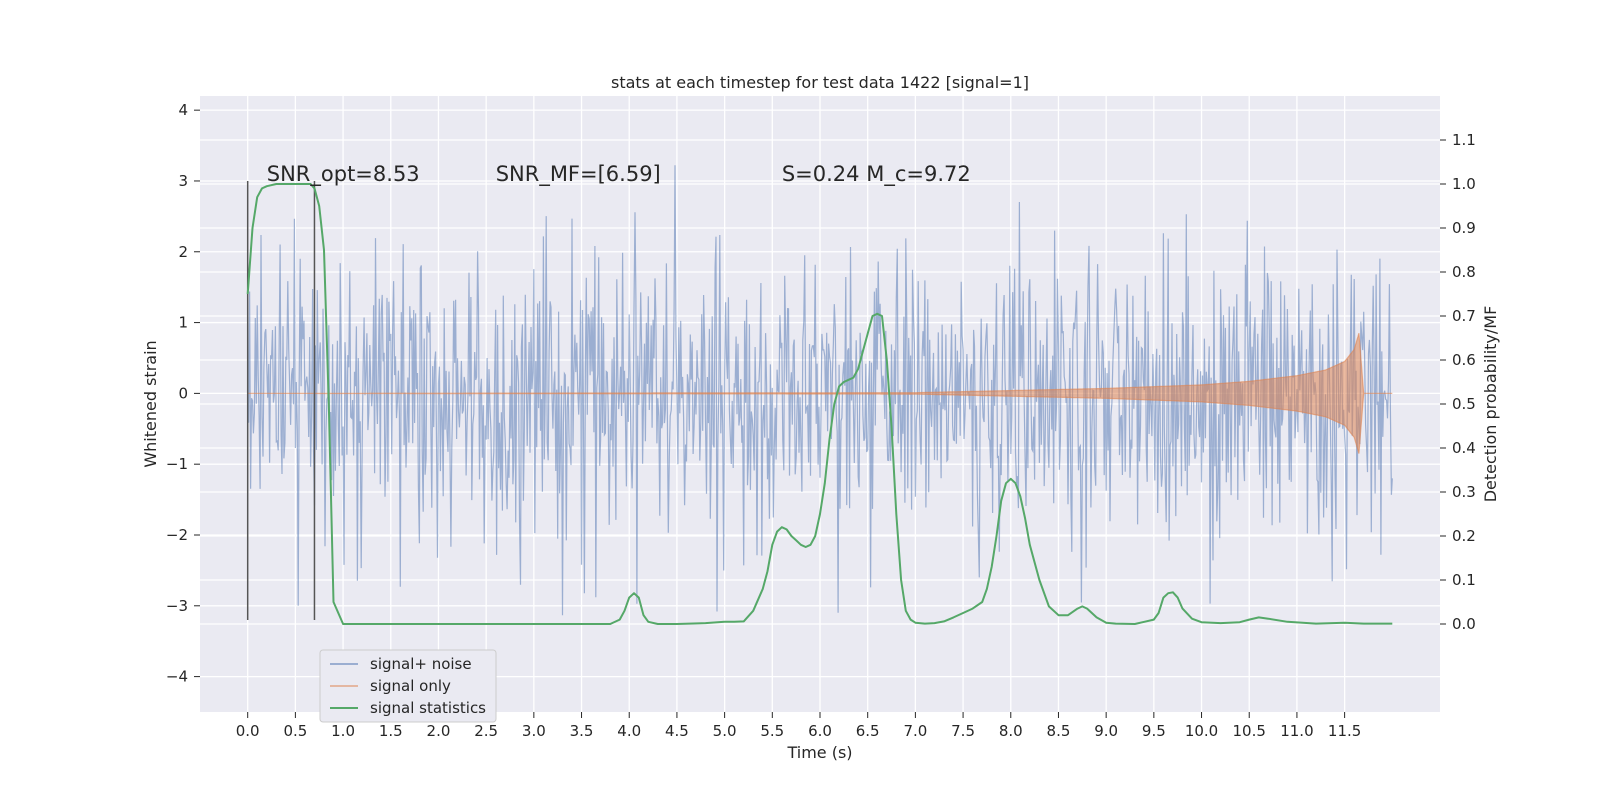  Describe the element at coordinates (629, 731) in the screenshot. I see `x-tick-label: 4.0` at that location.